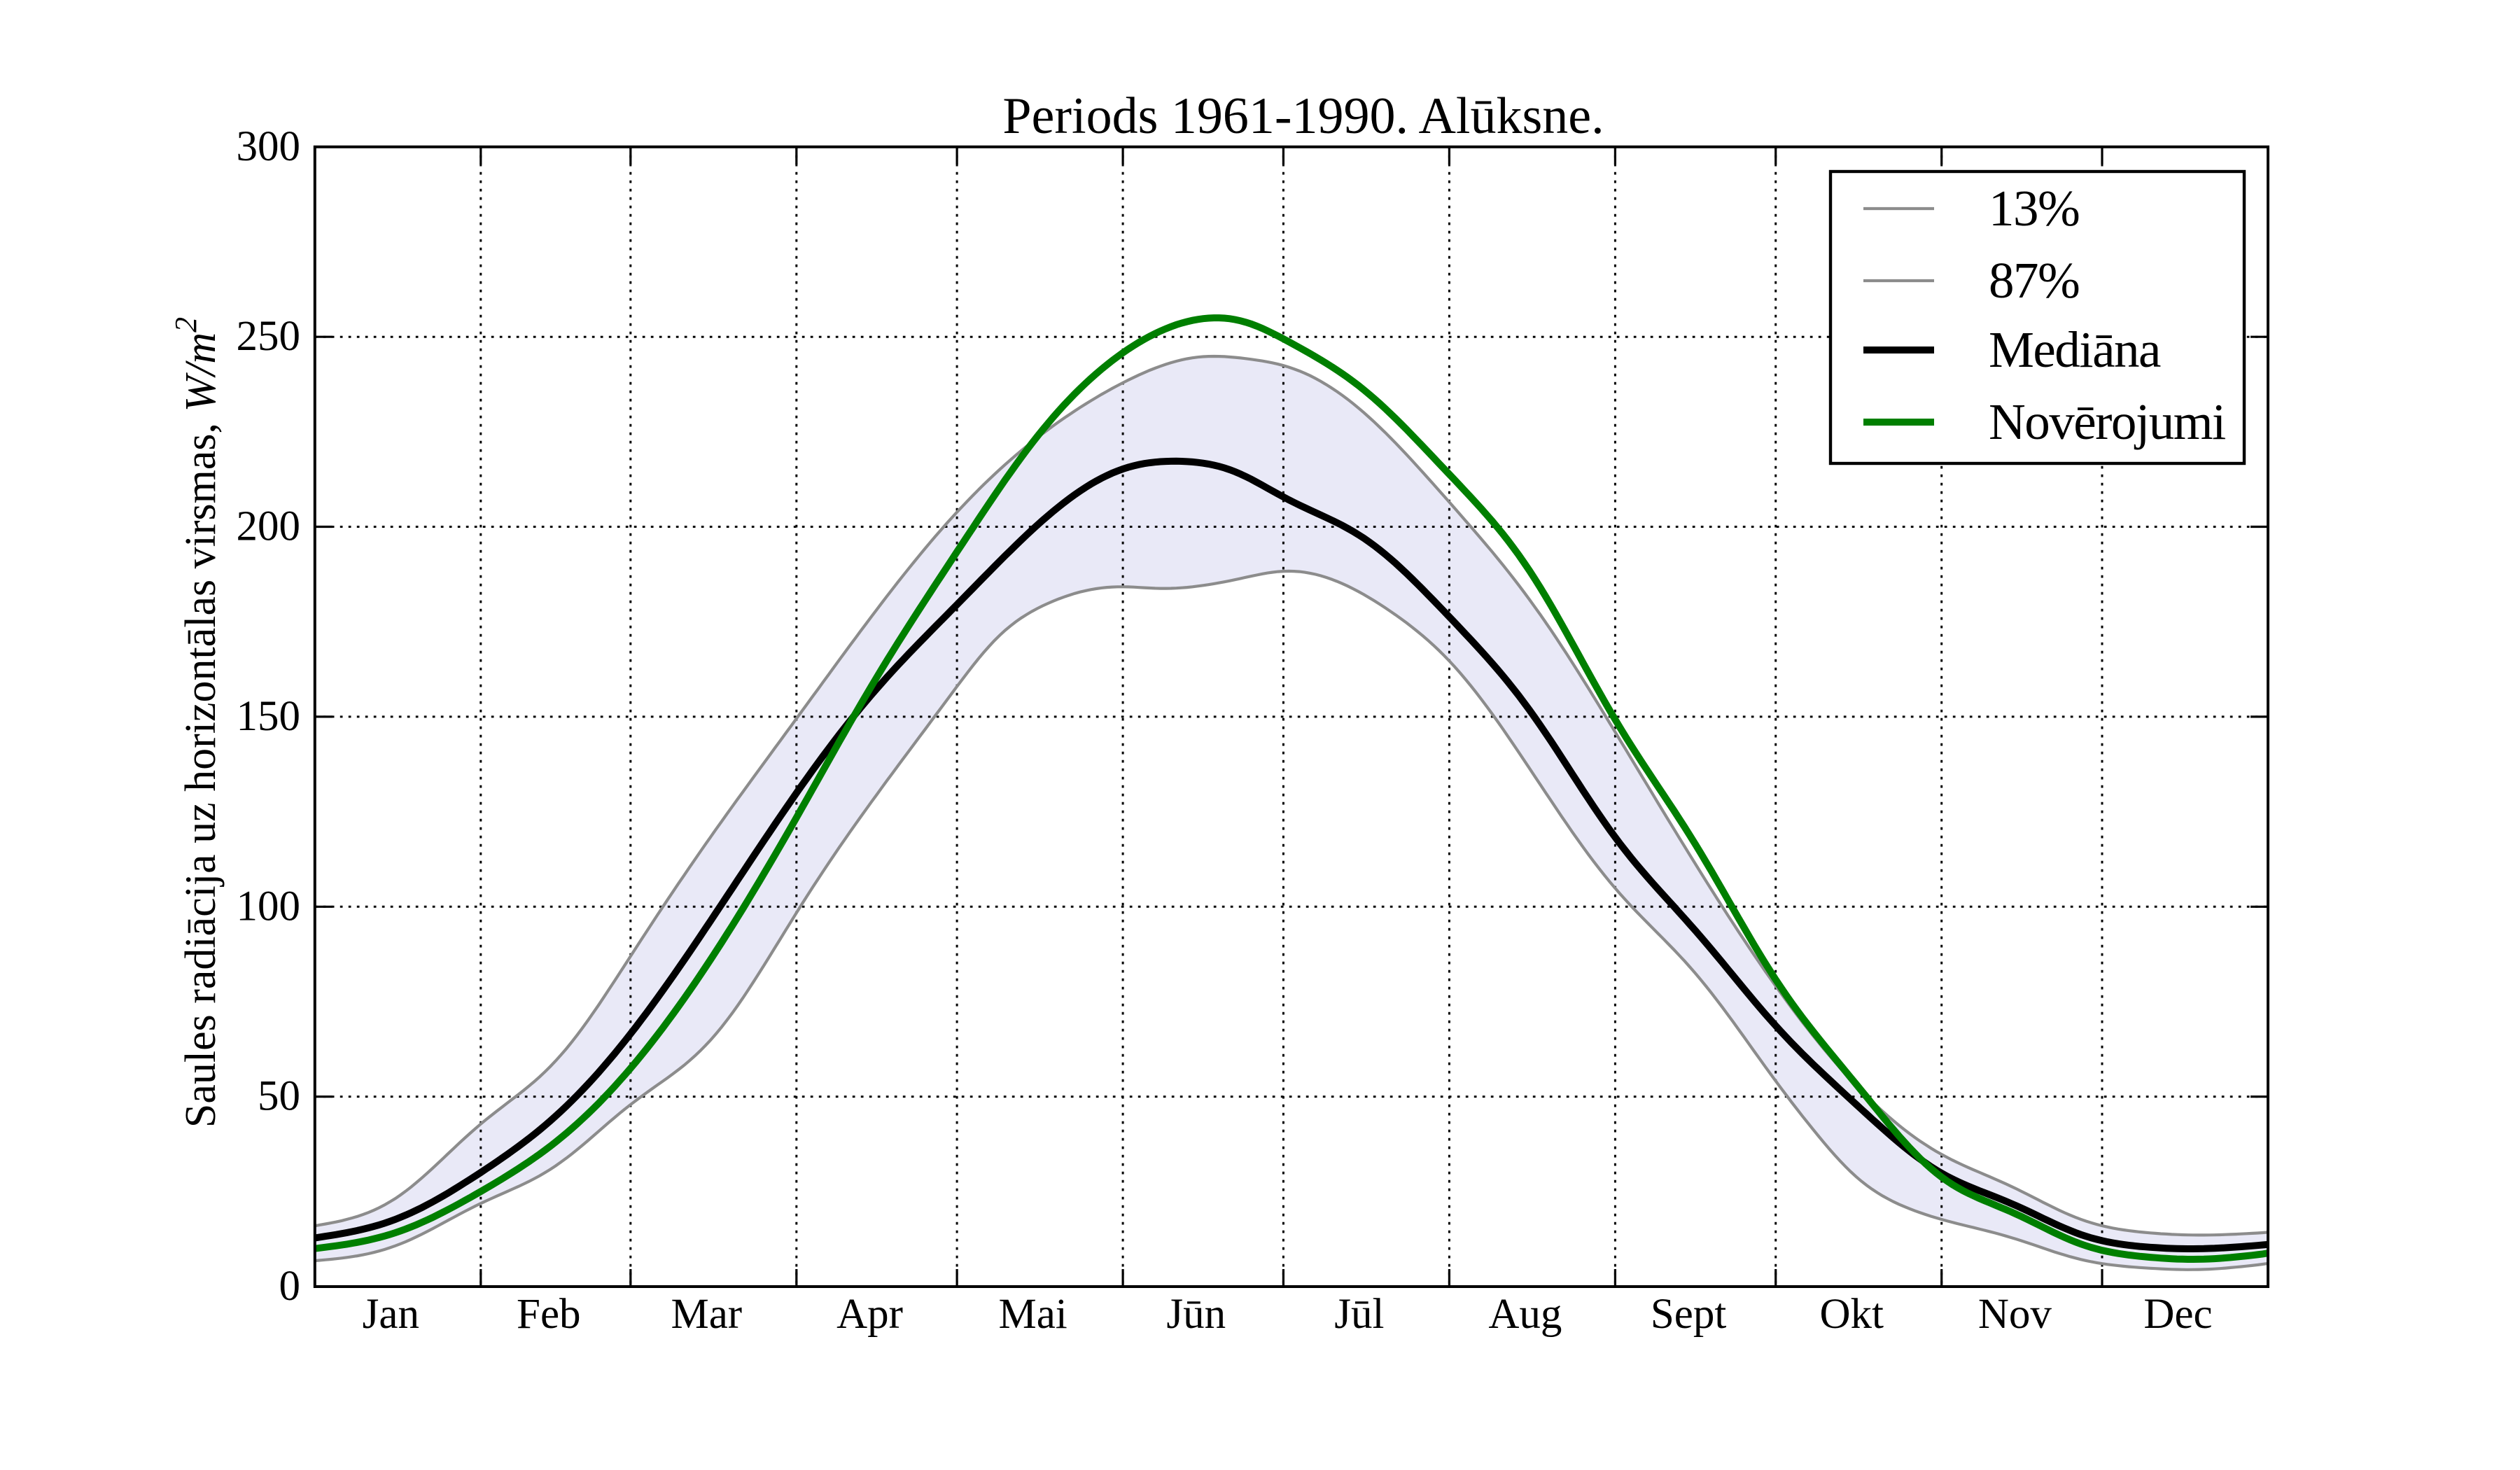  What do you see at coordinates (2075, 349) in the screenshot?
I see `svg-text: Mediāna` at bounding box center [2075, 349].